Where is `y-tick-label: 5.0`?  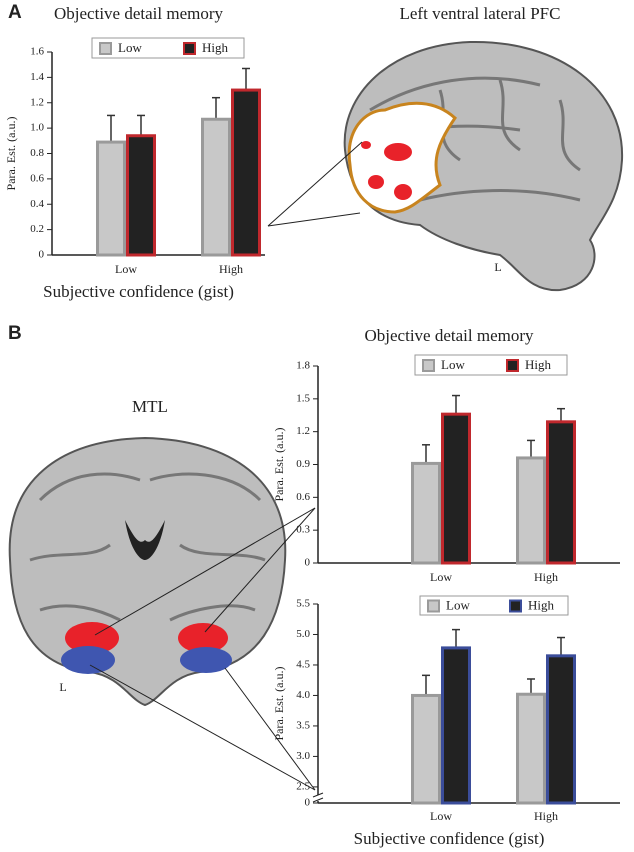 y-tick-label: 5.0 is located at coordinates (303, 634).